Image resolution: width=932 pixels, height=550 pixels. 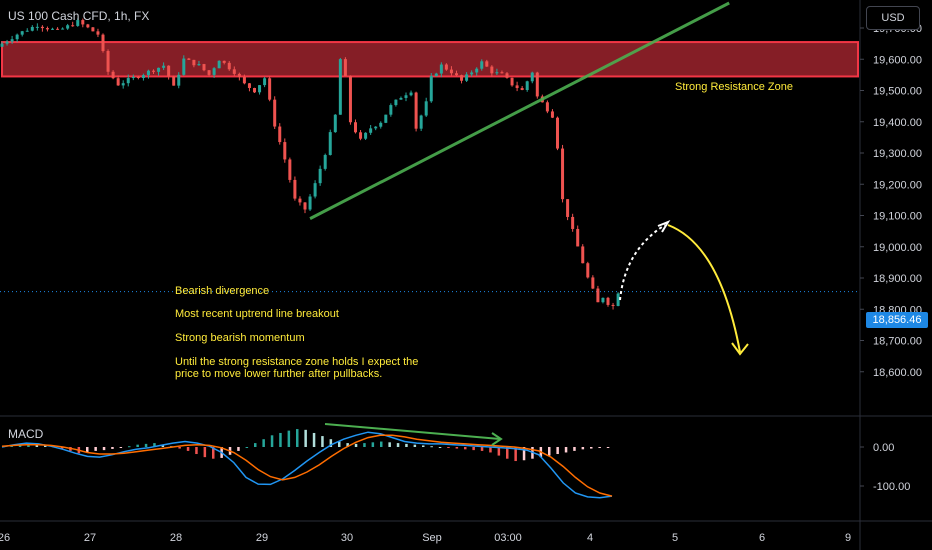 I want to click on macd-tick-label: 0.00, so click(x=883, y=448).